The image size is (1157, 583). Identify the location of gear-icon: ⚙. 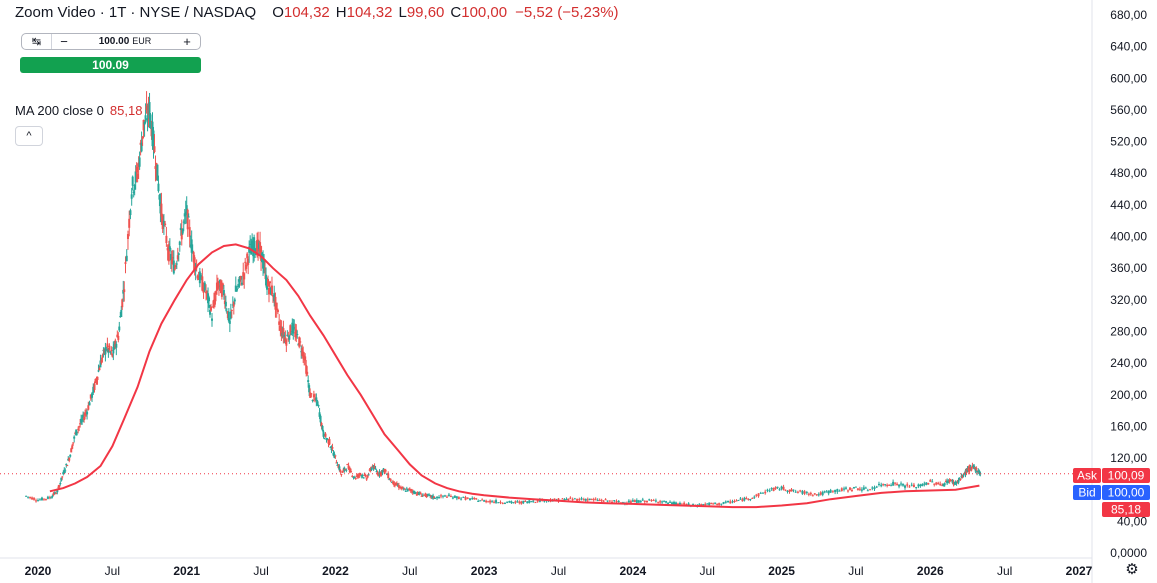
(1132, 569).